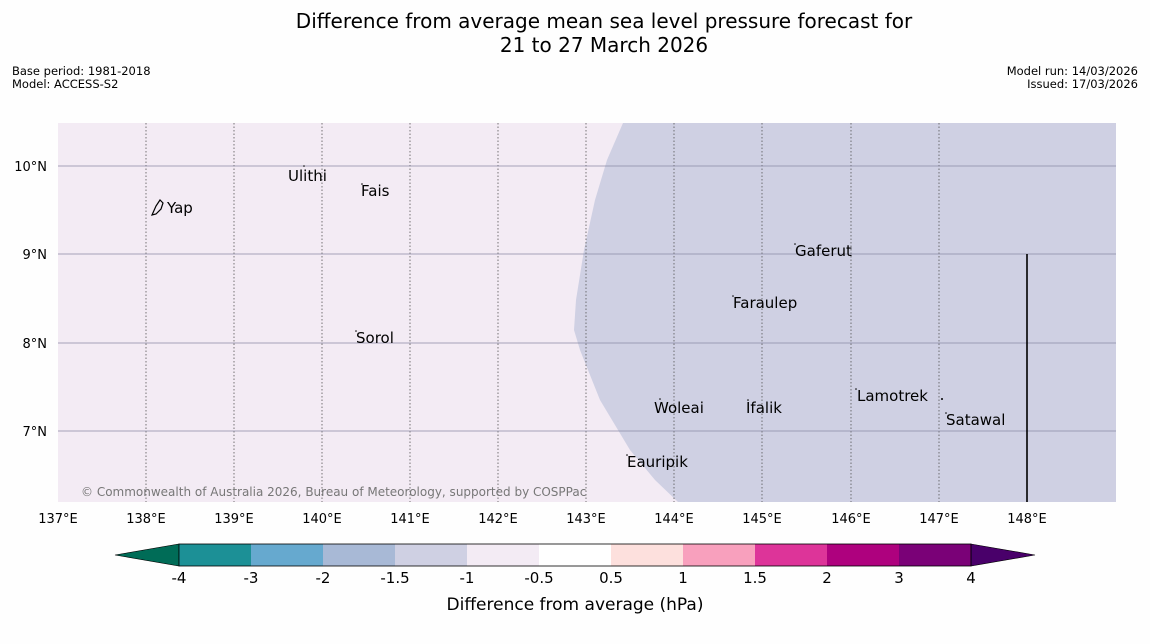 The width and height of the screenshot is (1150, 644). What do you see at coordinates (179, 208) in the screenshot?
I see `place-label-yap: Yap` at bounding box center [179, 208].